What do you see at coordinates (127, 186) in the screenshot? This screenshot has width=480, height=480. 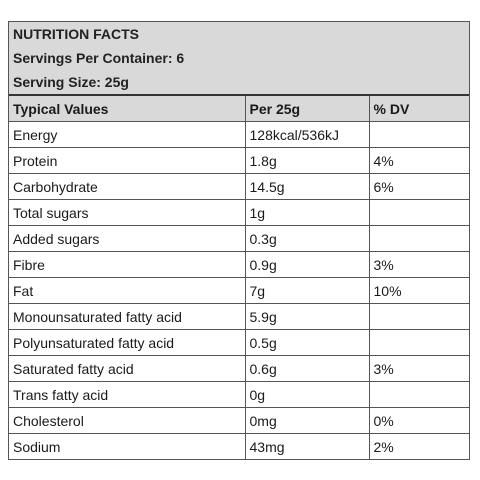 I see `nutrient-name: Carbohydrate` at bounding box center [127, 186].